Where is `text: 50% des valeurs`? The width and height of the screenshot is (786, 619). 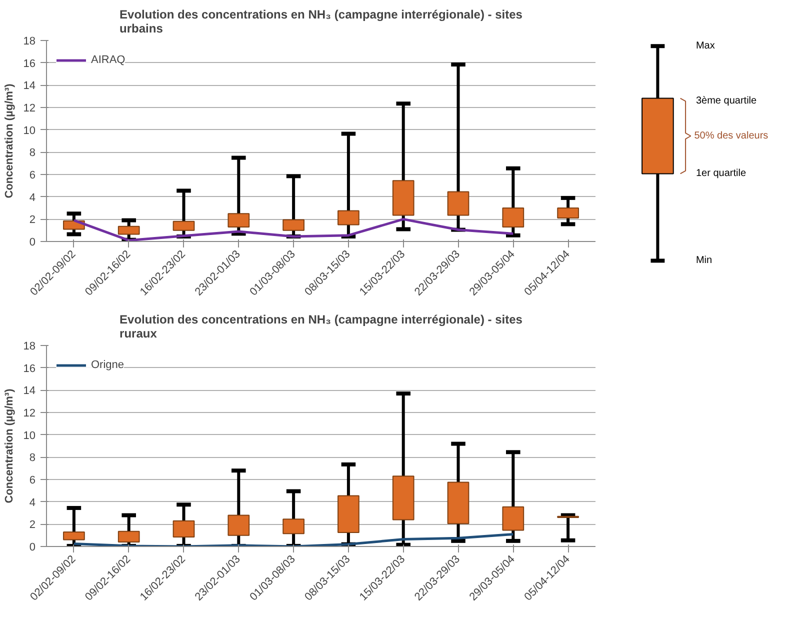
text: 50% des valeurs is located at coordinates (731, 136).